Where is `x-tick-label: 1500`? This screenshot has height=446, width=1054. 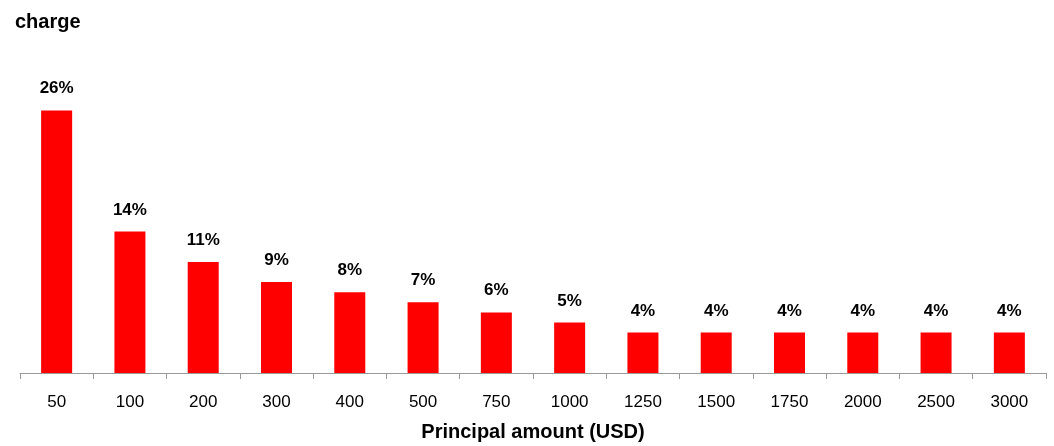
x-tick-label: 1500 is located at coordinates (716, 401).